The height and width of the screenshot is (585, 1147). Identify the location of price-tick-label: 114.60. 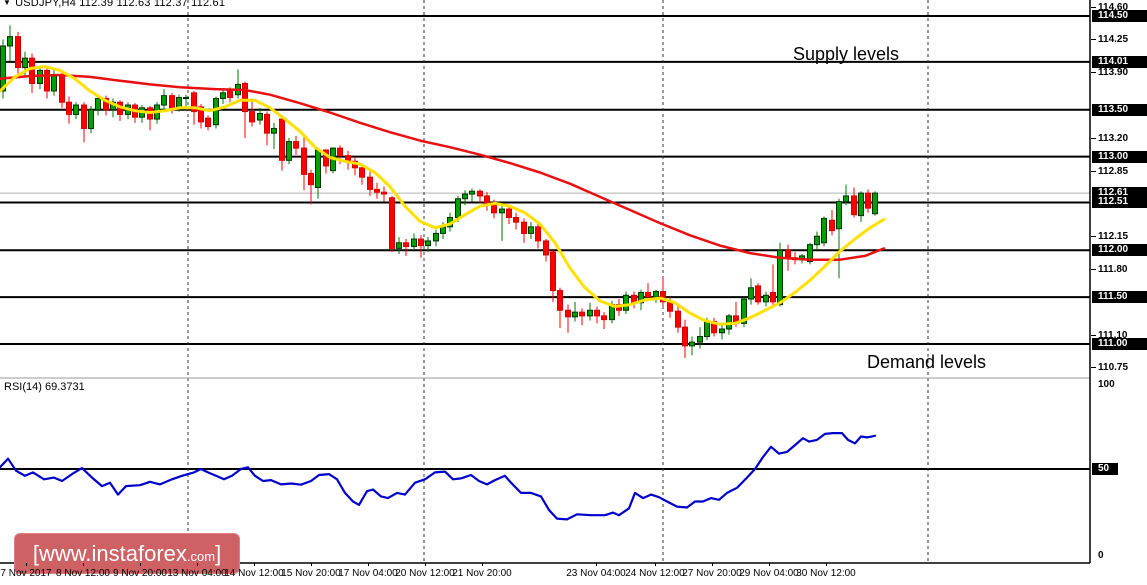
(1119, 7).